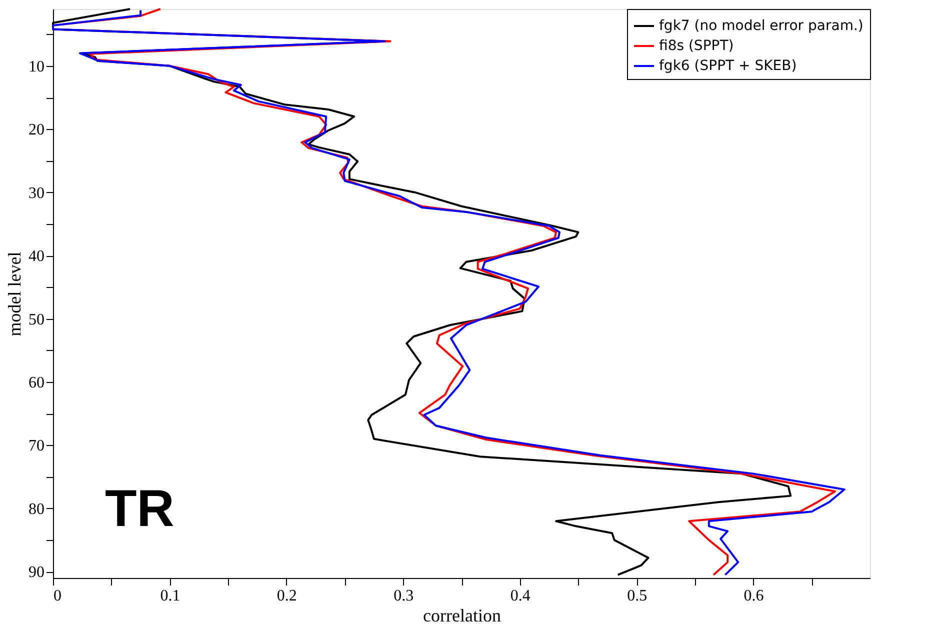 The height and width of the screenshot is (633, 927). I want to click on y-tick-label: 60, so click(36, 383).